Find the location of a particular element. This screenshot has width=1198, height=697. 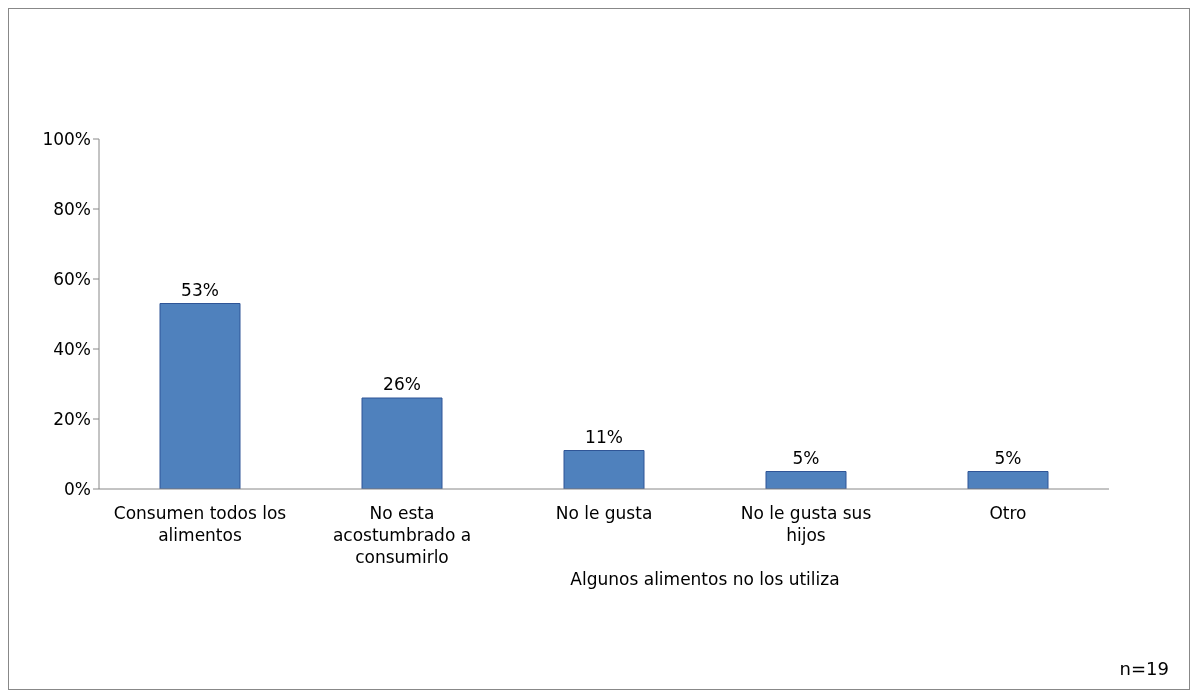

y-tick-label: 80% is located at coordinates (72, 209).